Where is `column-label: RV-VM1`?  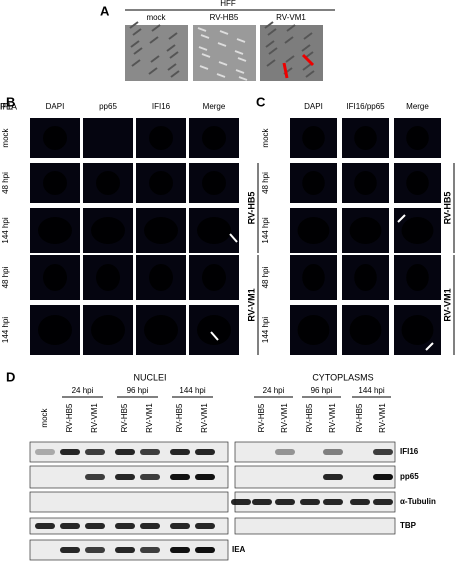 column-label: RV-VM1 is located at coordinates (291, 17).